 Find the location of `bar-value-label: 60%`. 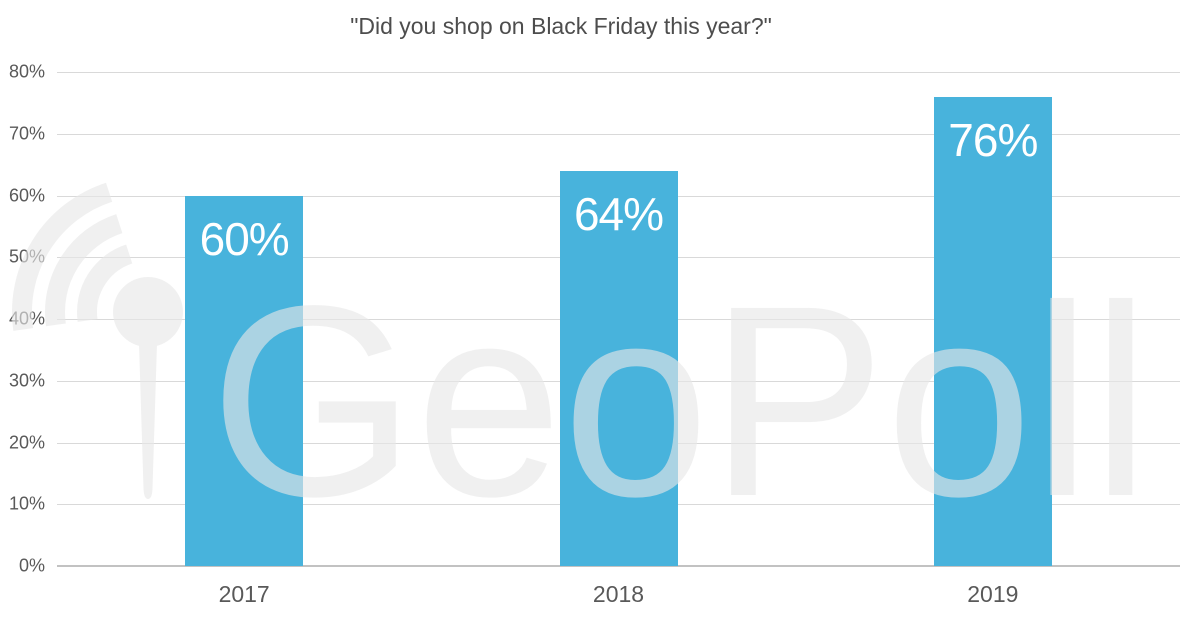

bar-value-label: 60% is located at coordinates (244, 238).